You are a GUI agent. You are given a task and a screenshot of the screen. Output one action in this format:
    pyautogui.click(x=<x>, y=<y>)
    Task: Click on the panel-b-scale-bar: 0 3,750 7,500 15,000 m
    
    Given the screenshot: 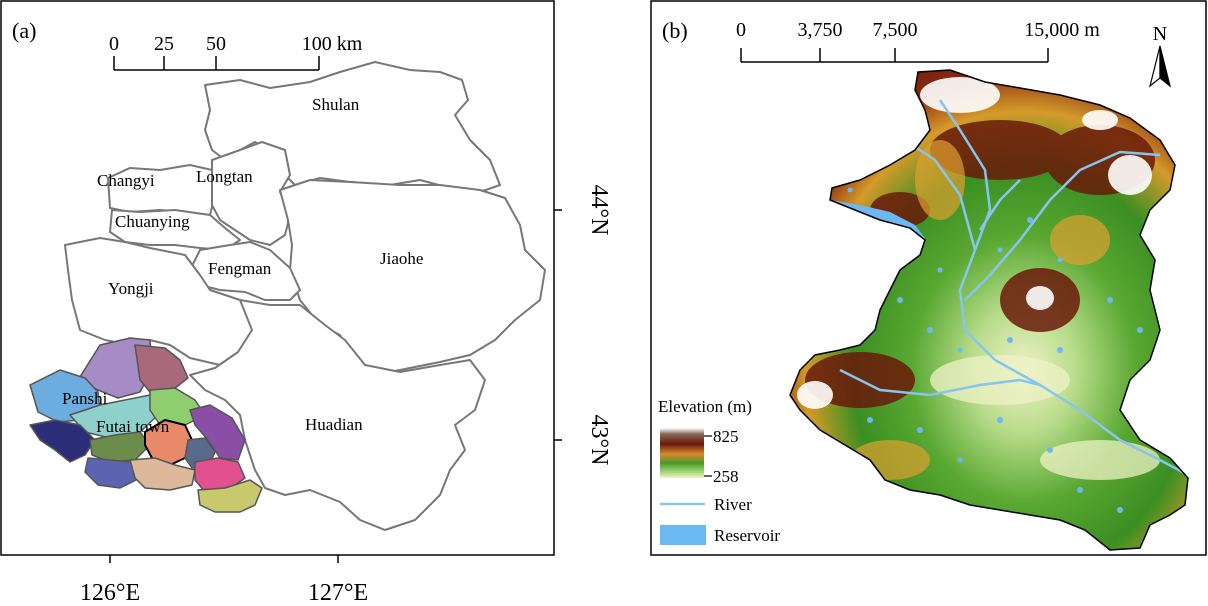 What is the action you would take?
    pyautogui.click(x=918, y=41)
    